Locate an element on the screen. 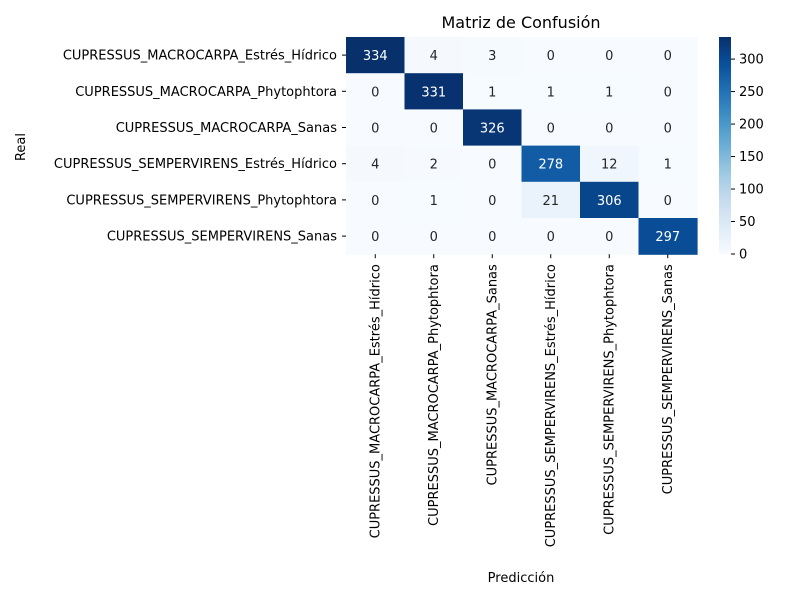 This screenshot has width=800, height=600. colorbar-tick-label: 0 is located at coordinates (743, 255).